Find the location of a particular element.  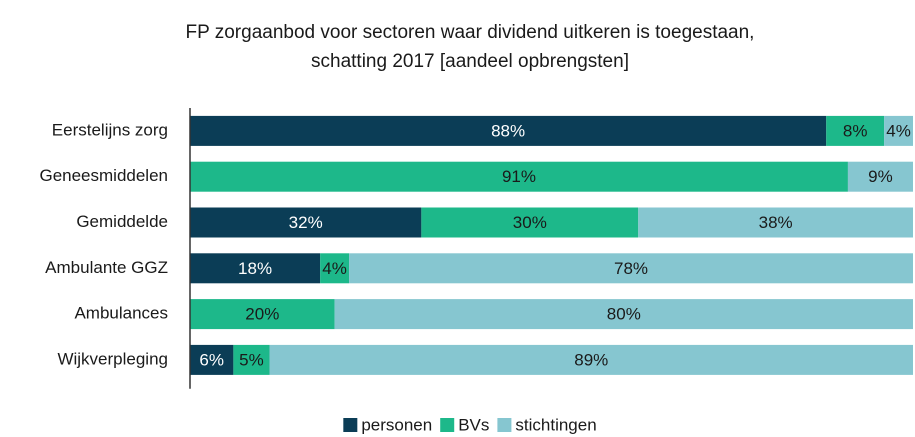

data-label: 18% is located at coordinates (255, 268).